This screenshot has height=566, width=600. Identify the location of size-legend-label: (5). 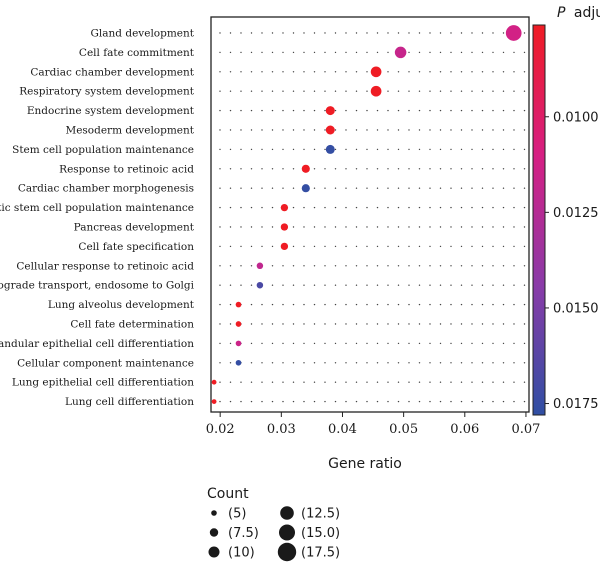
(237, 514).